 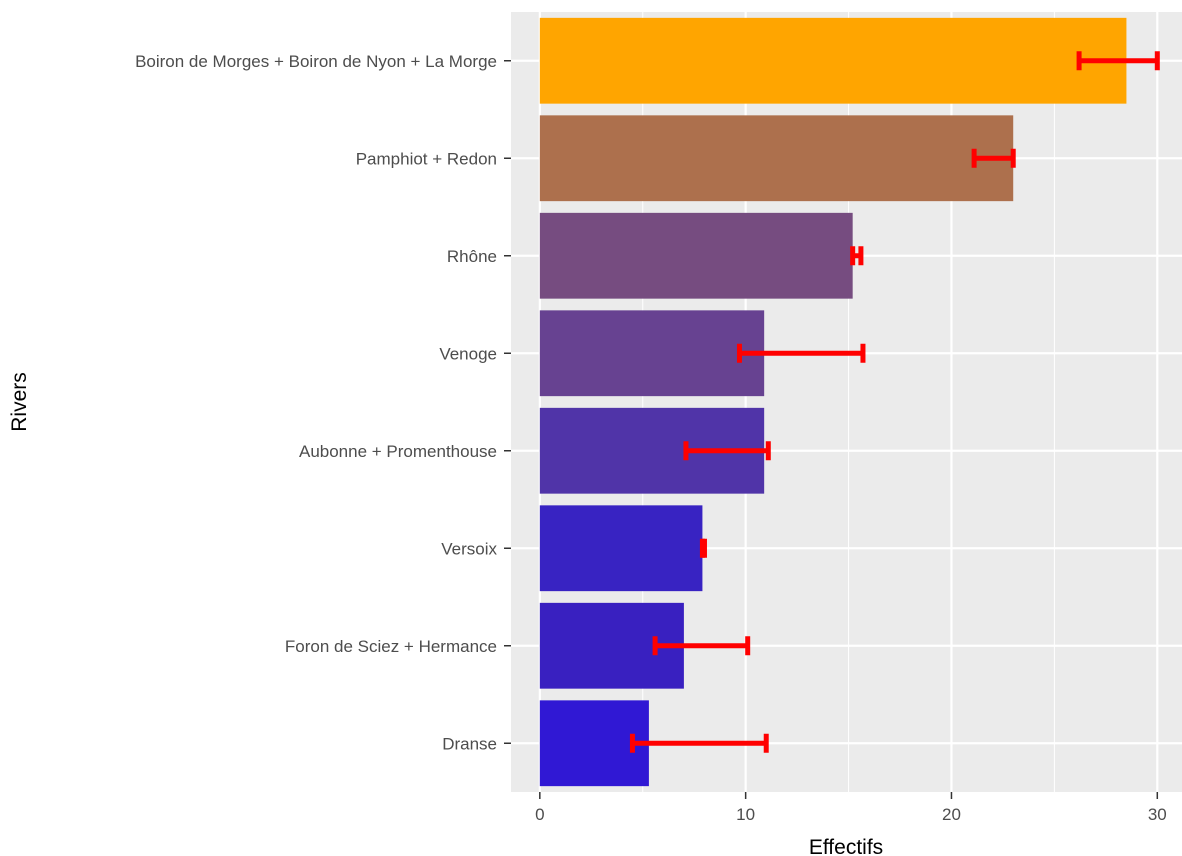 What do you see at coordinates (472, 256) in the screenshot?
I see `y-tick-label: Rhône` at bounding box center [472, 256].